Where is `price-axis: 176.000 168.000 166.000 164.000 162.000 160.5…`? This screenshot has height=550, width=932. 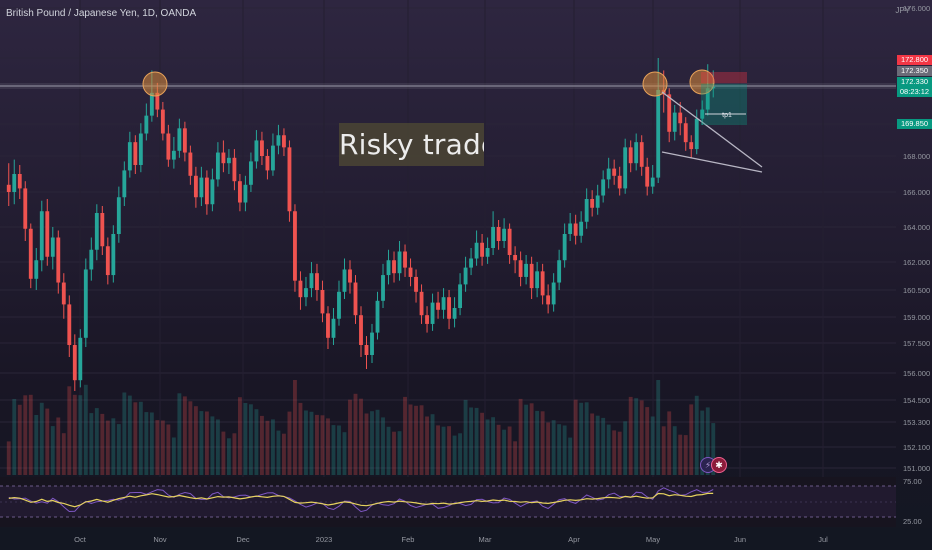 price-axis: 176.000 168.000 166.000 164.000 162.000 160.5… is located at coordinates (916, 265).